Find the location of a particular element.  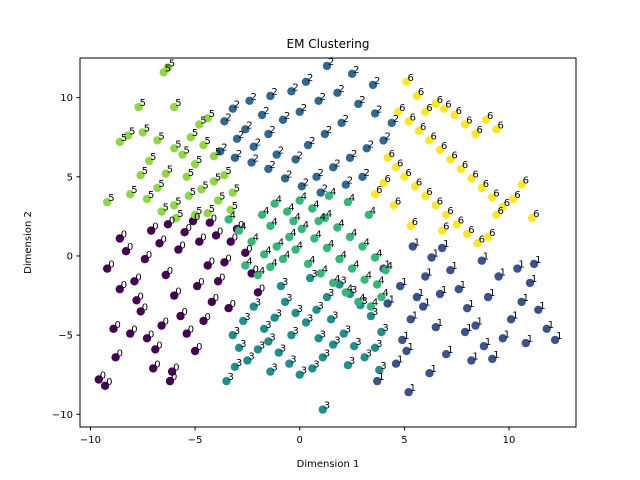

y-tick-label: −10 is located at coordinates (62, 415).